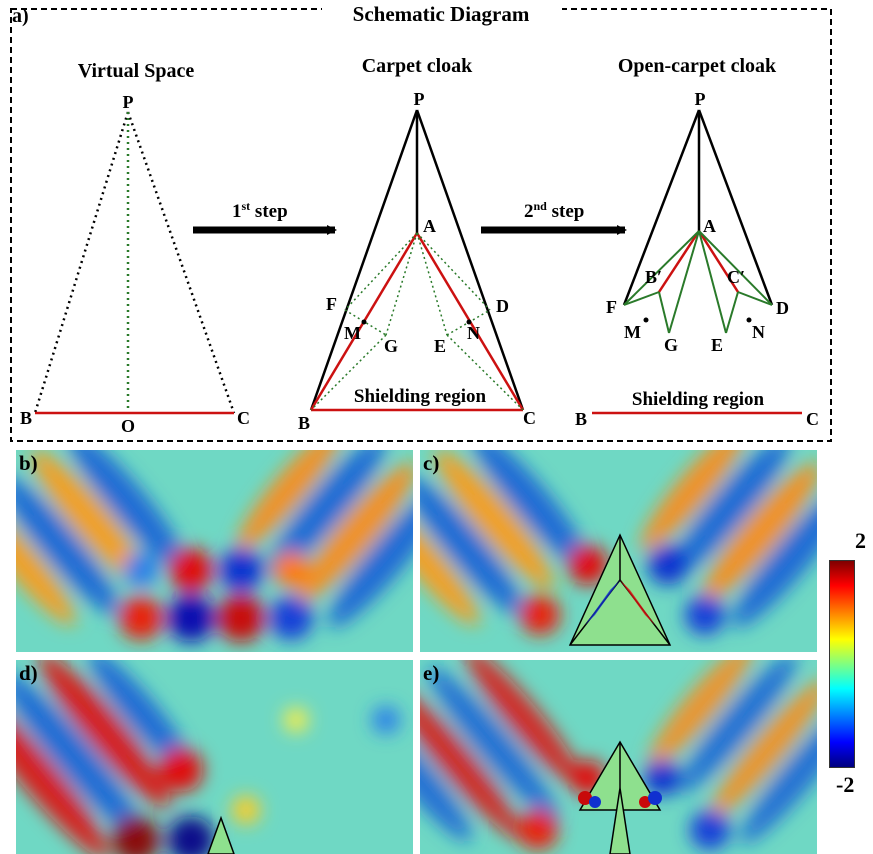 The width and height of the screenshot is (873, 854). I want to click on oc-point-label-C-prime: C′, so click(736, 277).